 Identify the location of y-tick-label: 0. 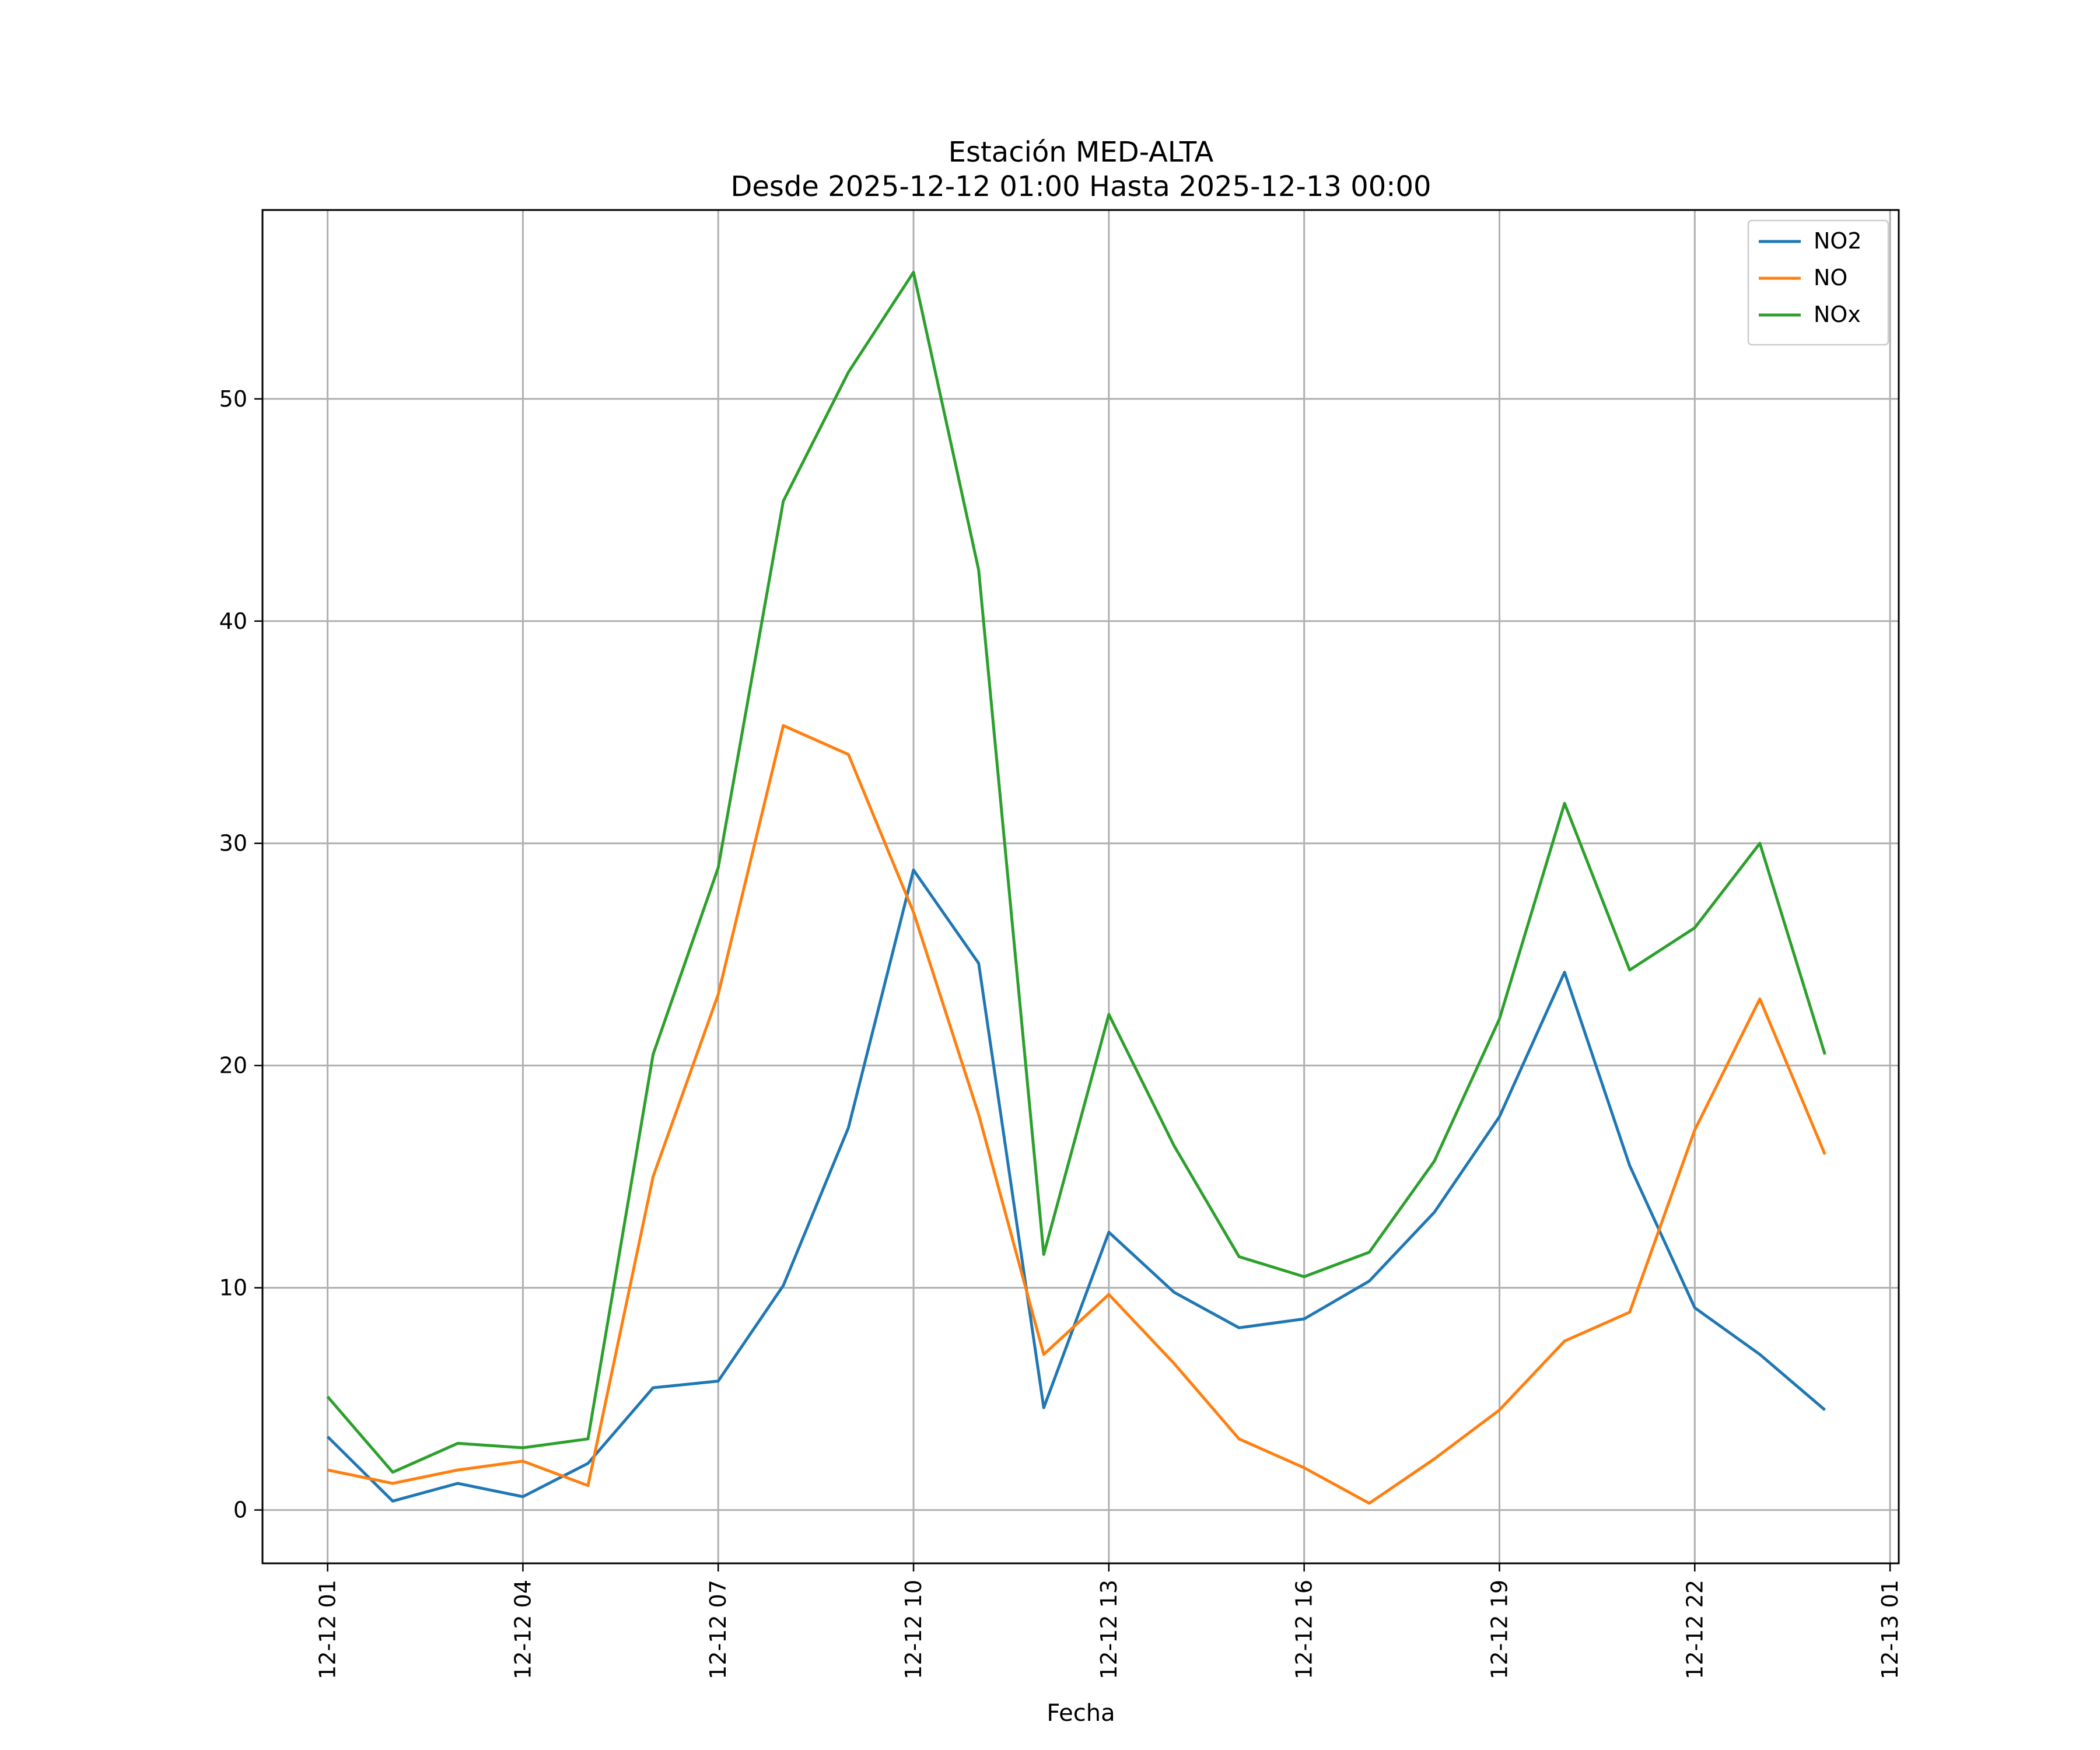
(240, 1510).